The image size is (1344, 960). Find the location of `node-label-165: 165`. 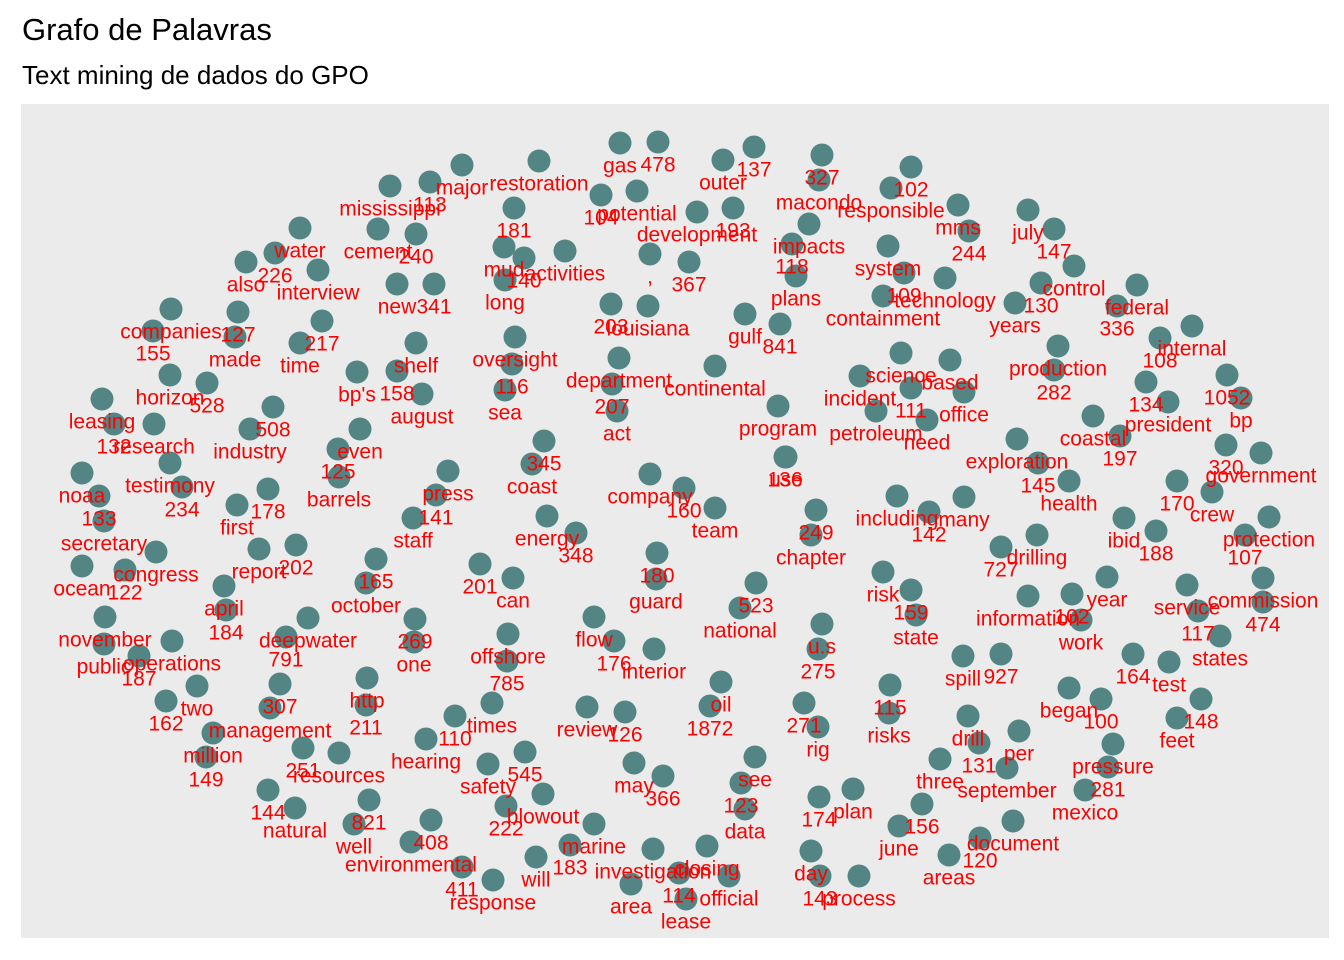

node-label-165: 165 is located at coordinates (375, 582).